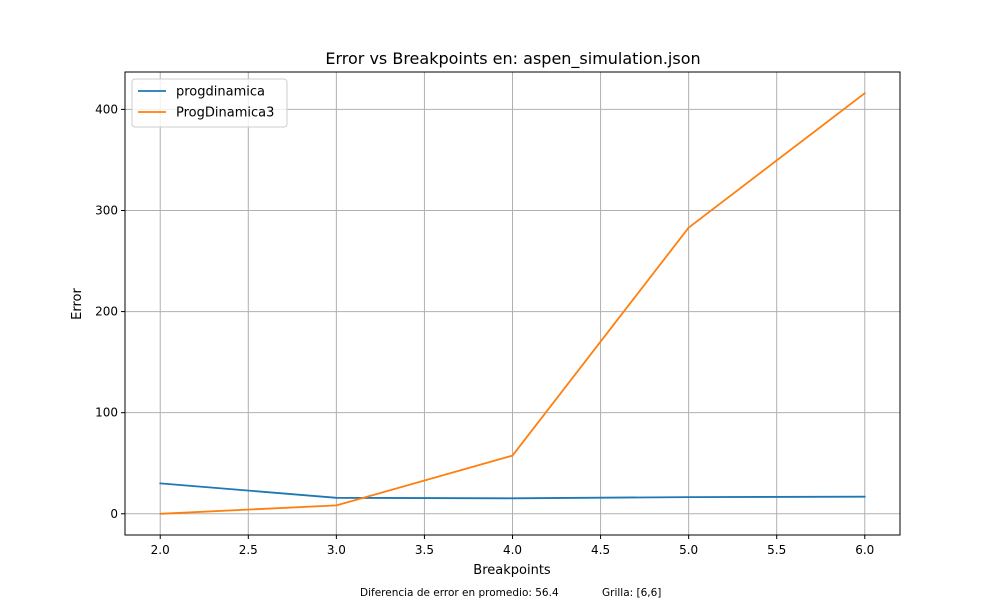  Describe the element at coordinates (512, 570) in the screenshot. I see `x-axis-label: Breakpoints` at that location.